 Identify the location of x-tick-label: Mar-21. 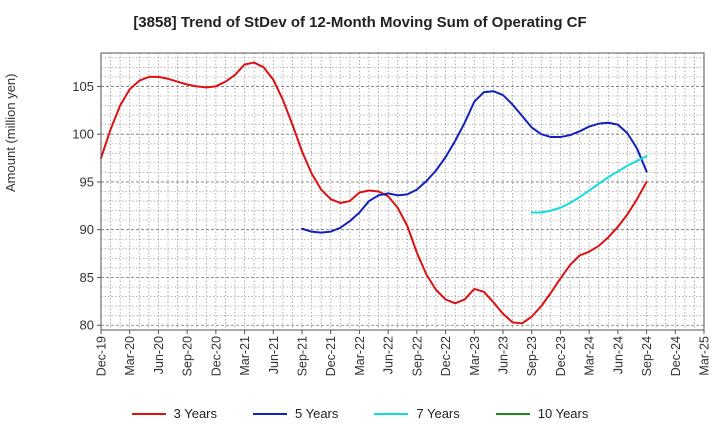
(245, 356).